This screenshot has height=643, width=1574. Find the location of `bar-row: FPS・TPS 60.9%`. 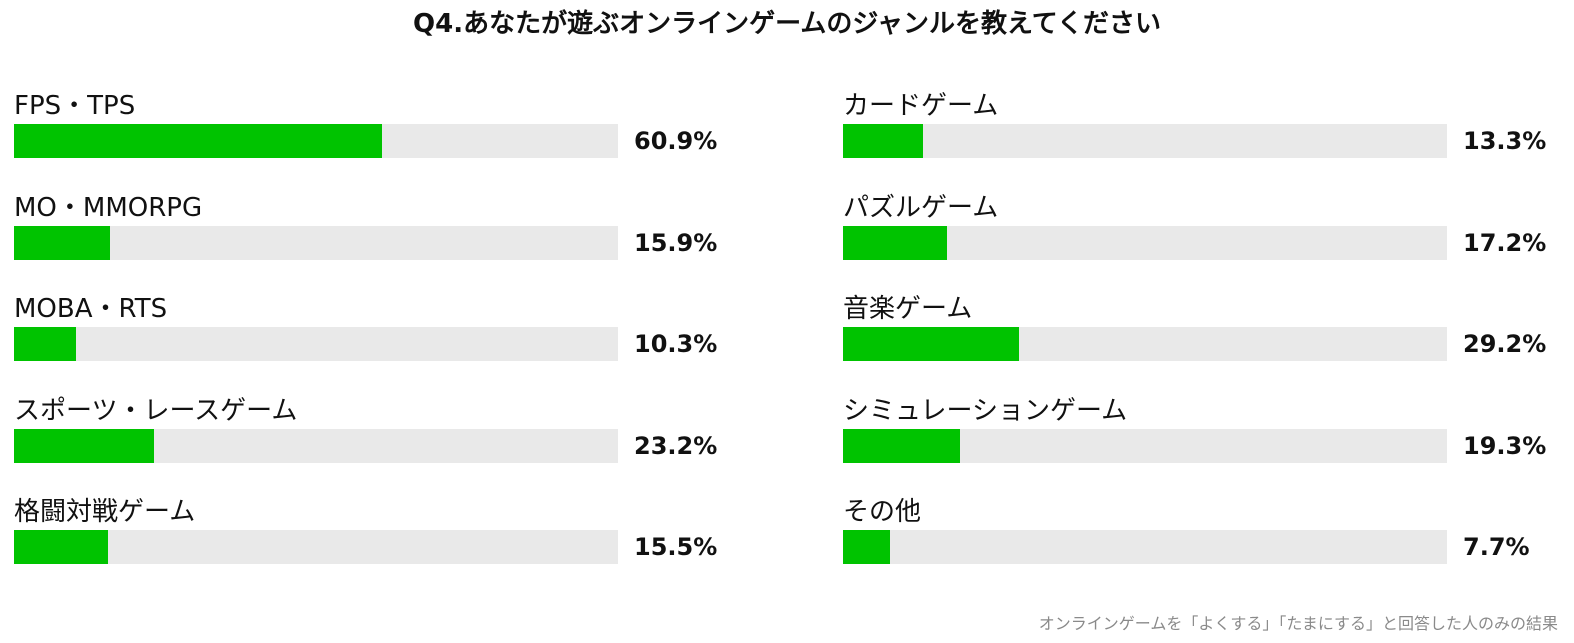

bar-row: FPS・TPS 60.9% is located at coordinates (384, 139).